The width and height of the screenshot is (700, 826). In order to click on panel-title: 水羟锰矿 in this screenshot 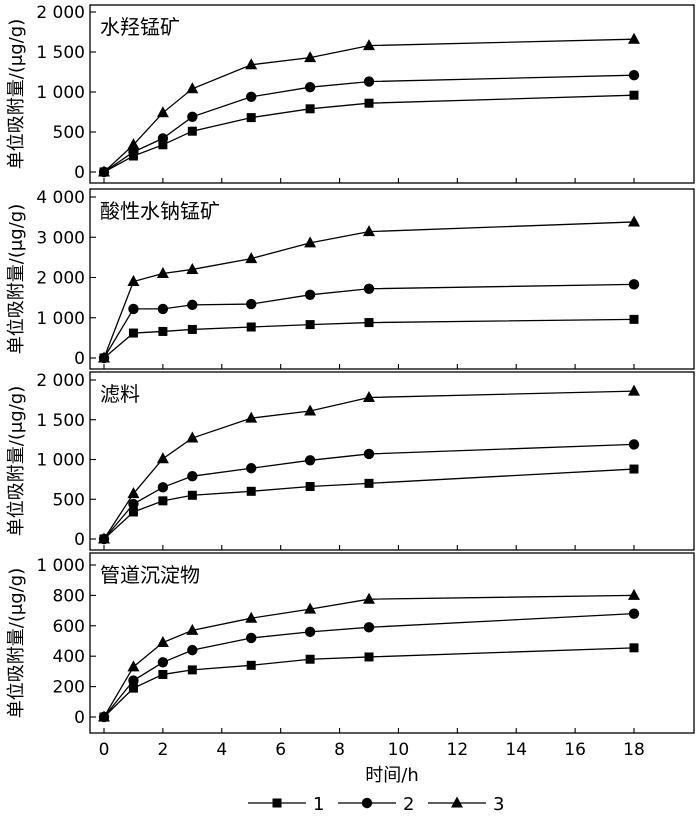, I will do `click(140, 27)`.